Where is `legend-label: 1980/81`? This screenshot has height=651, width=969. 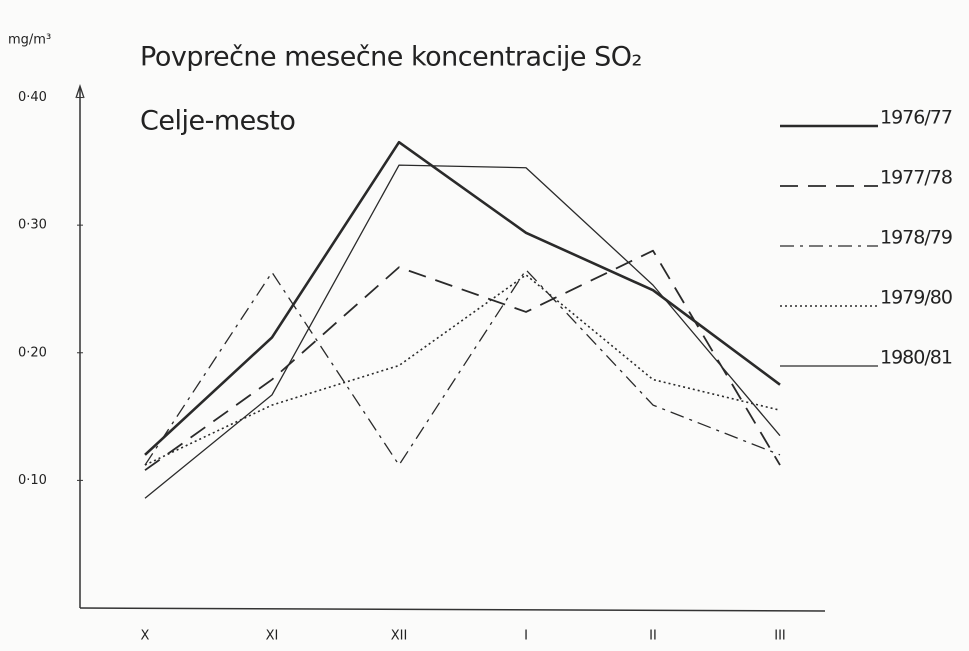
legend-label: 1980/81 is located at coordinates (916, 358).